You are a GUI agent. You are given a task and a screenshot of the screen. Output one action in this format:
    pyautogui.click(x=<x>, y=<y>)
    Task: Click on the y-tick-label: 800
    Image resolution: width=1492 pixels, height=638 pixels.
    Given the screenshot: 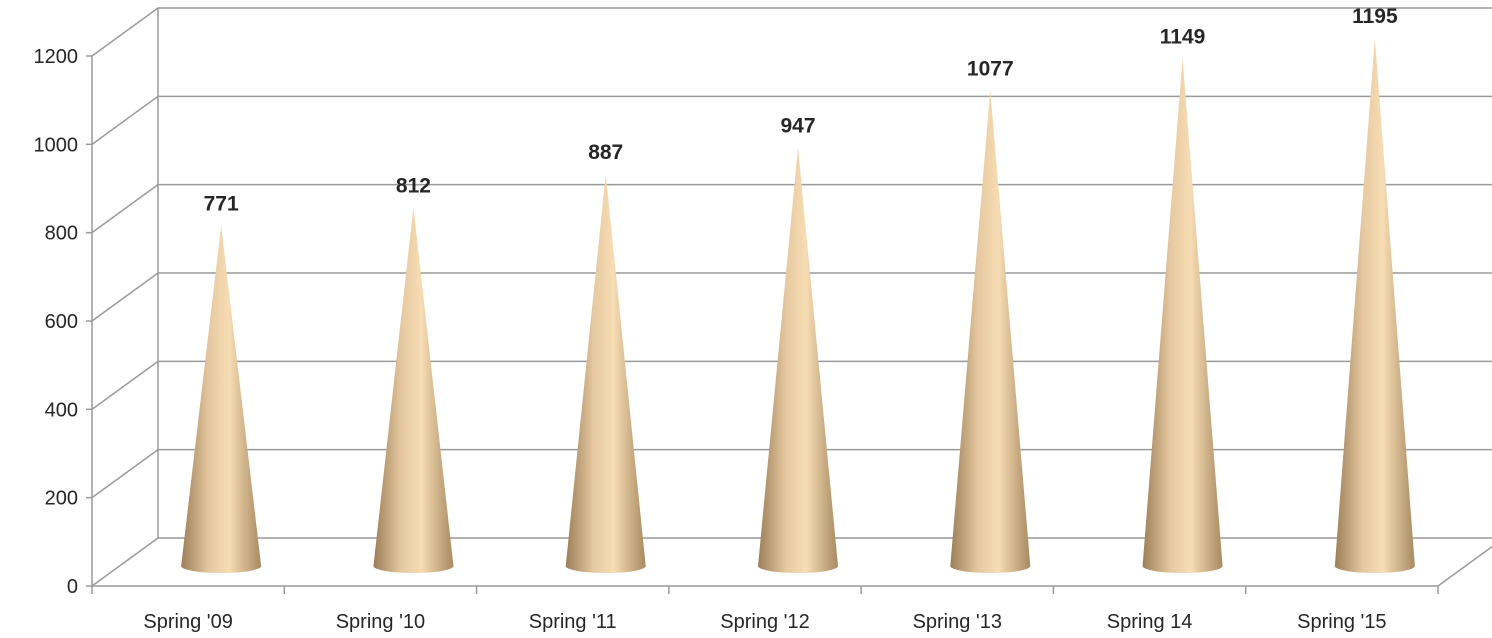 What is the action you would take?
    pyautogui.click(x=61, y=234)
    